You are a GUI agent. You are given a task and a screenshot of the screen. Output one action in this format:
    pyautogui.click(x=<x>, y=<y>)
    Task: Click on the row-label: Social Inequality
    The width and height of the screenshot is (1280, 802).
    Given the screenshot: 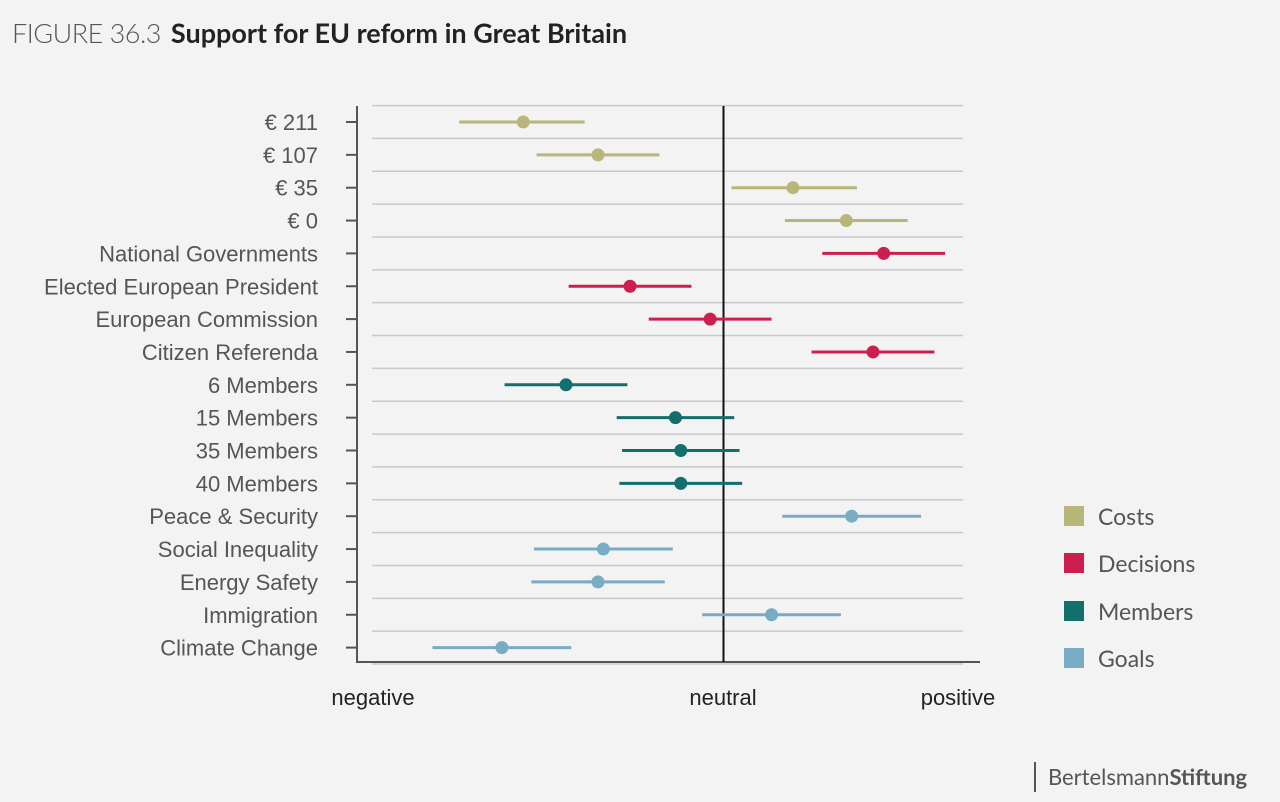 What is the action you would take?
    pyautogui.click(x=238, y=549)
    